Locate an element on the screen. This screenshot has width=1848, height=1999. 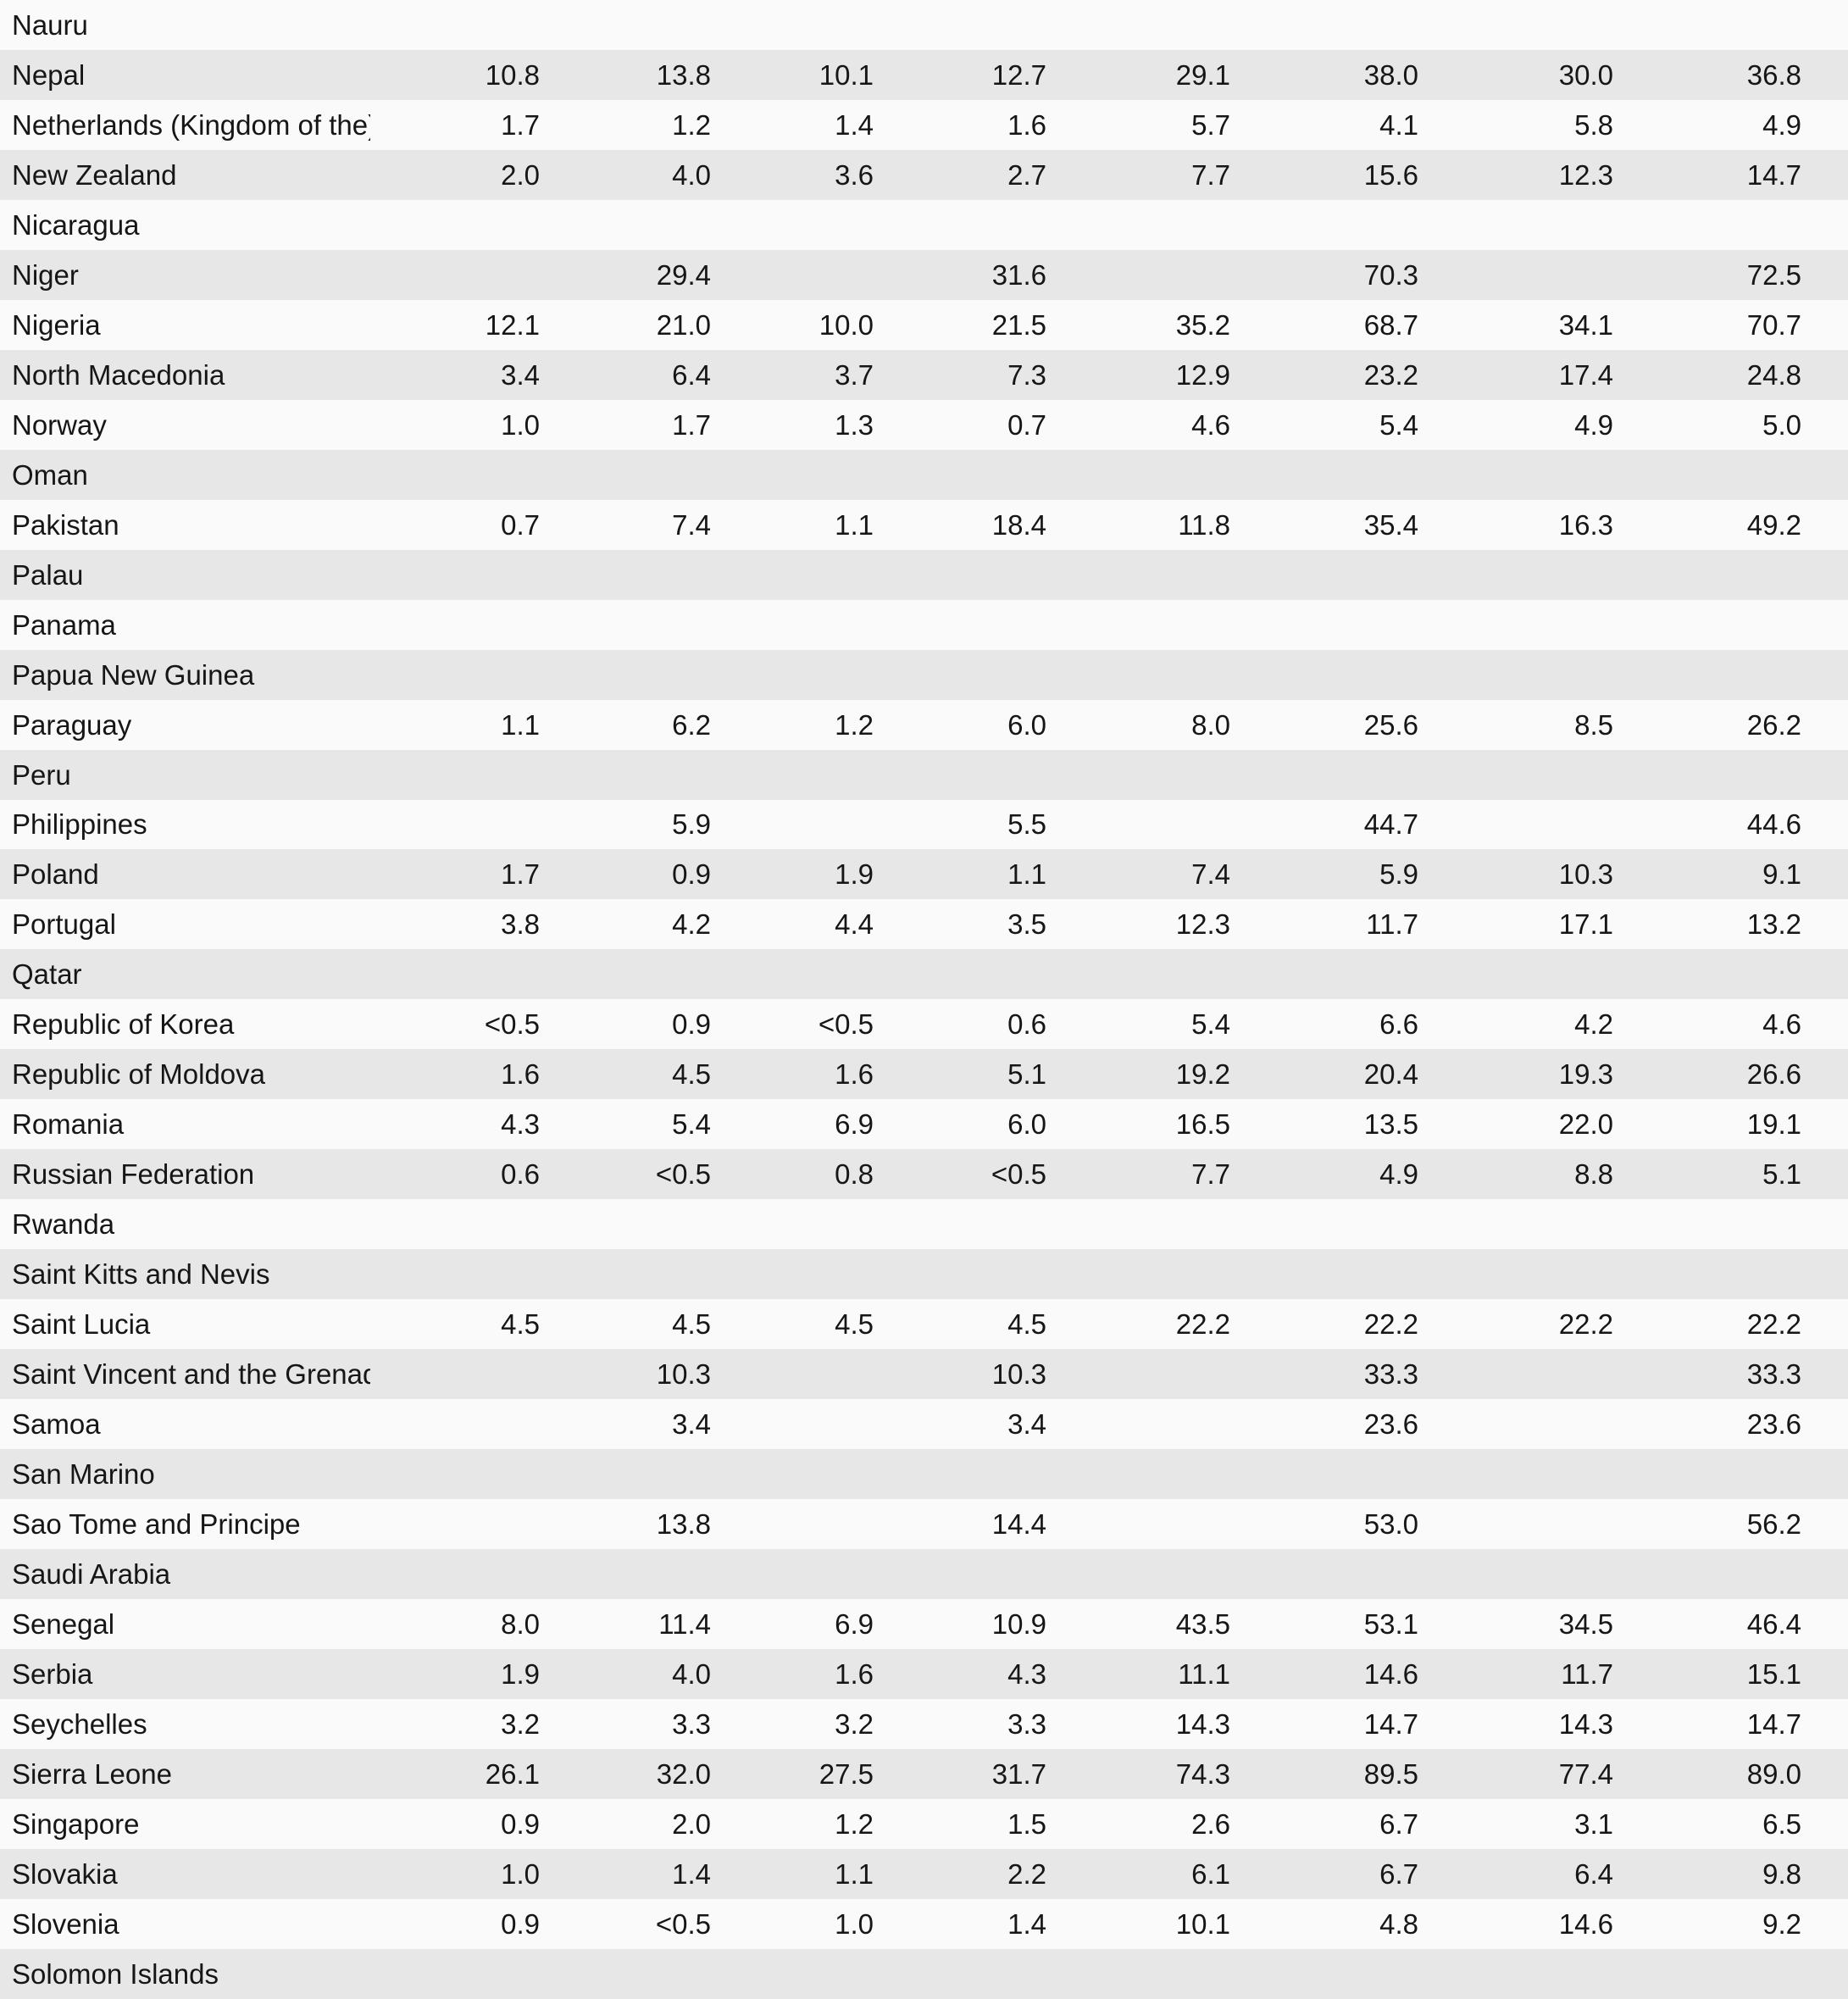
value-cell: 11.8 is located at coordinates (1138, 524).